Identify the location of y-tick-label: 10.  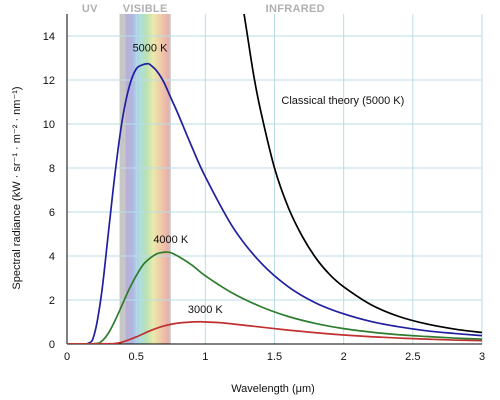
(49, 125).